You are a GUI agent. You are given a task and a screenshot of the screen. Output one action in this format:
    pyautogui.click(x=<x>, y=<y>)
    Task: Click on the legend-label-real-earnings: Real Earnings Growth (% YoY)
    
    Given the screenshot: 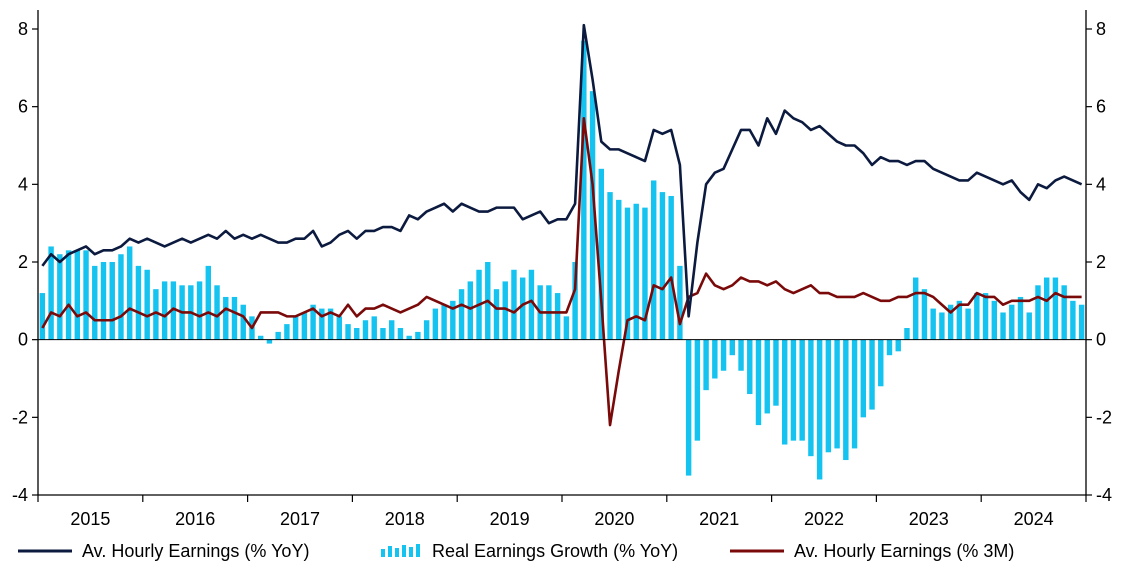 What is the action you would take?
    pyautogui.click(x=555, y=551)
    